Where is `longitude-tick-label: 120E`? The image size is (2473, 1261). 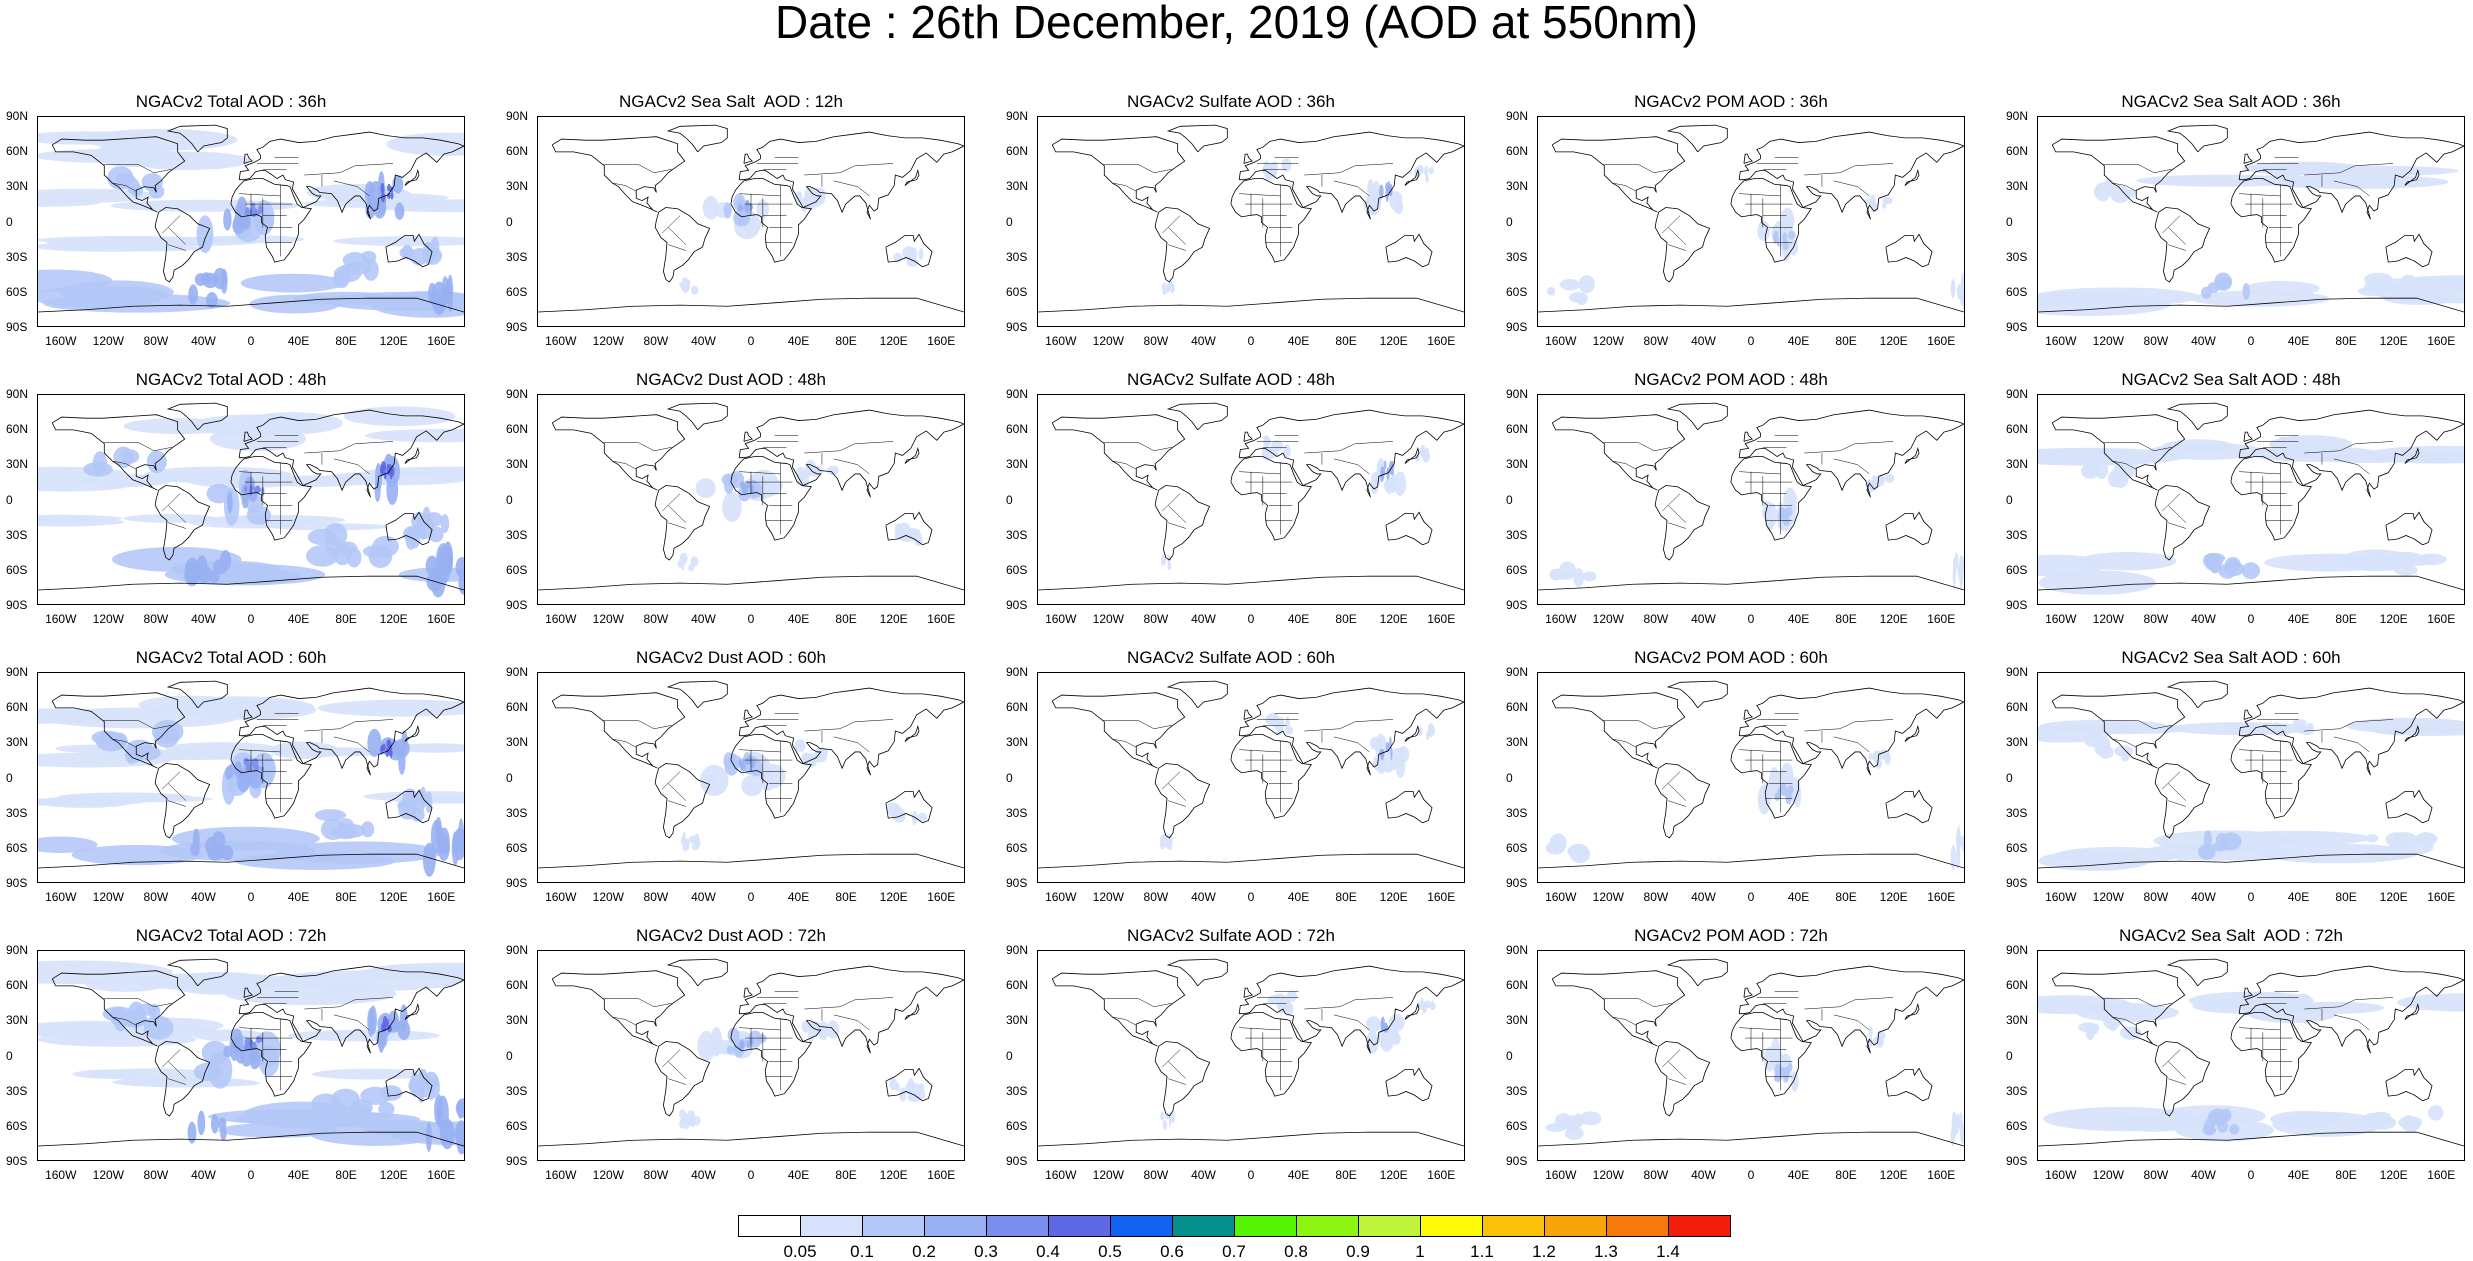
longitude-tick-label: 120E is located at coordinates (393, 341).